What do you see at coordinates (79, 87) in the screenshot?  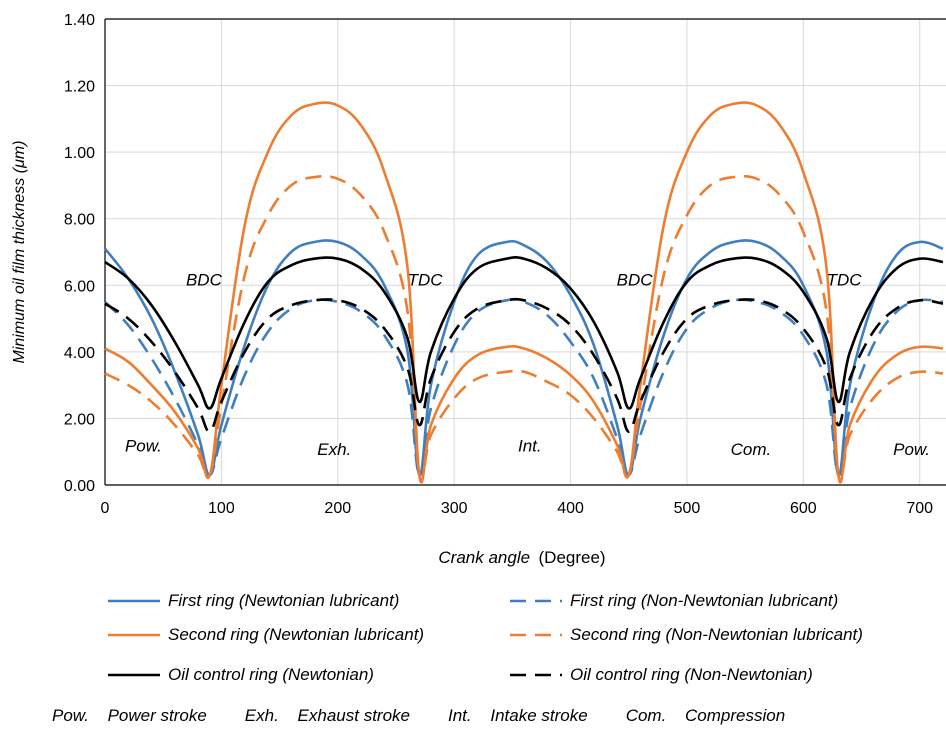 I see `y-tick-label: 1.20` at bounding box center [79, 87].